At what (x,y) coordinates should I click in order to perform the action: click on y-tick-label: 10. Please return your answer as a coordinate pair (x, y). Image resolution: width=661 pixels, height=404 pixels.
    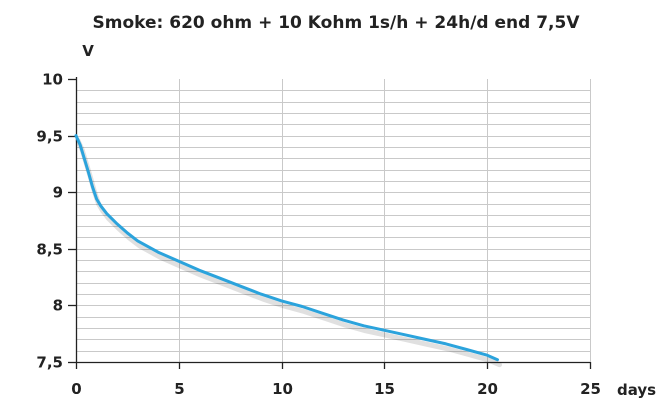
    Looking at the image, I should click on (52, 80).